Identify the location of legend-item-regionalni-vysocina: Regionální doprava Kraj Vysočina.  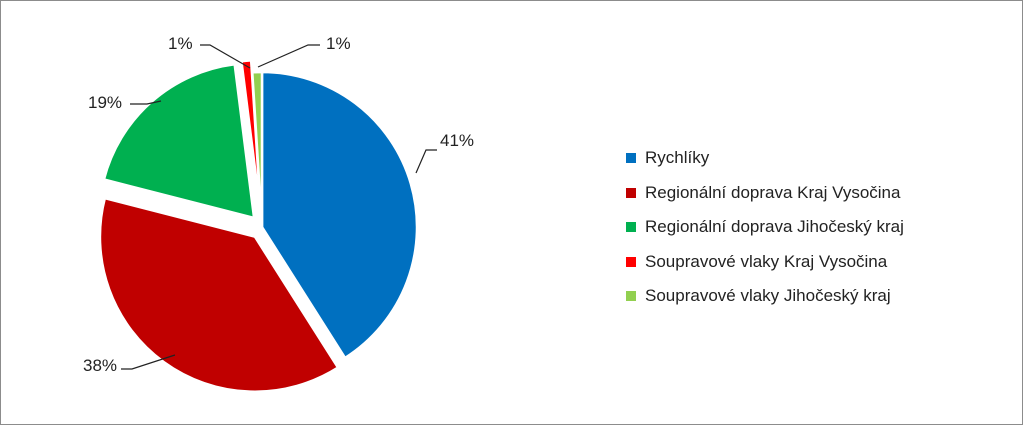
(765, 193).